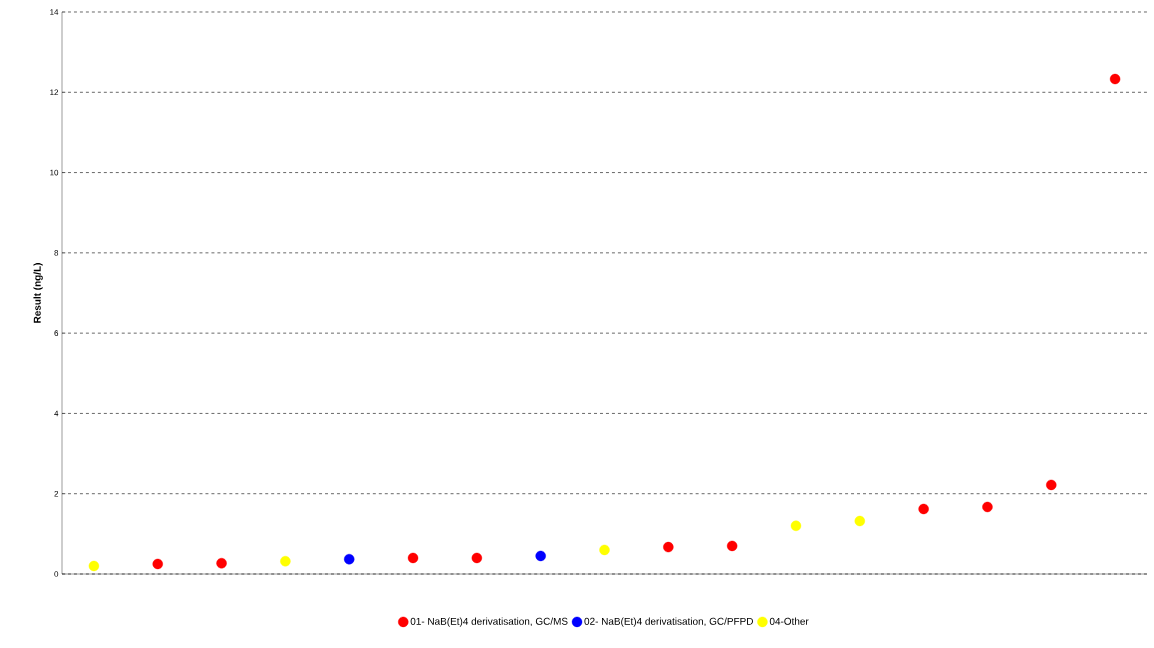 The image size is (1154, 648). Describe the element at coordinates (489, 622) in the screenshot. I see `legend-label: 01- NaB(Et)4 derivatisation, GC/MS` at that location.